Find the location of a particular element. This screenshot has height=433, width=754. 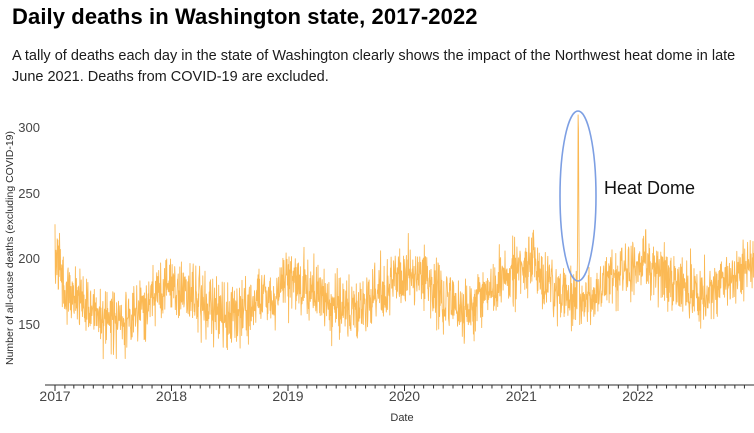

y-tick-label: 200 is located at coordinates (29, 258).